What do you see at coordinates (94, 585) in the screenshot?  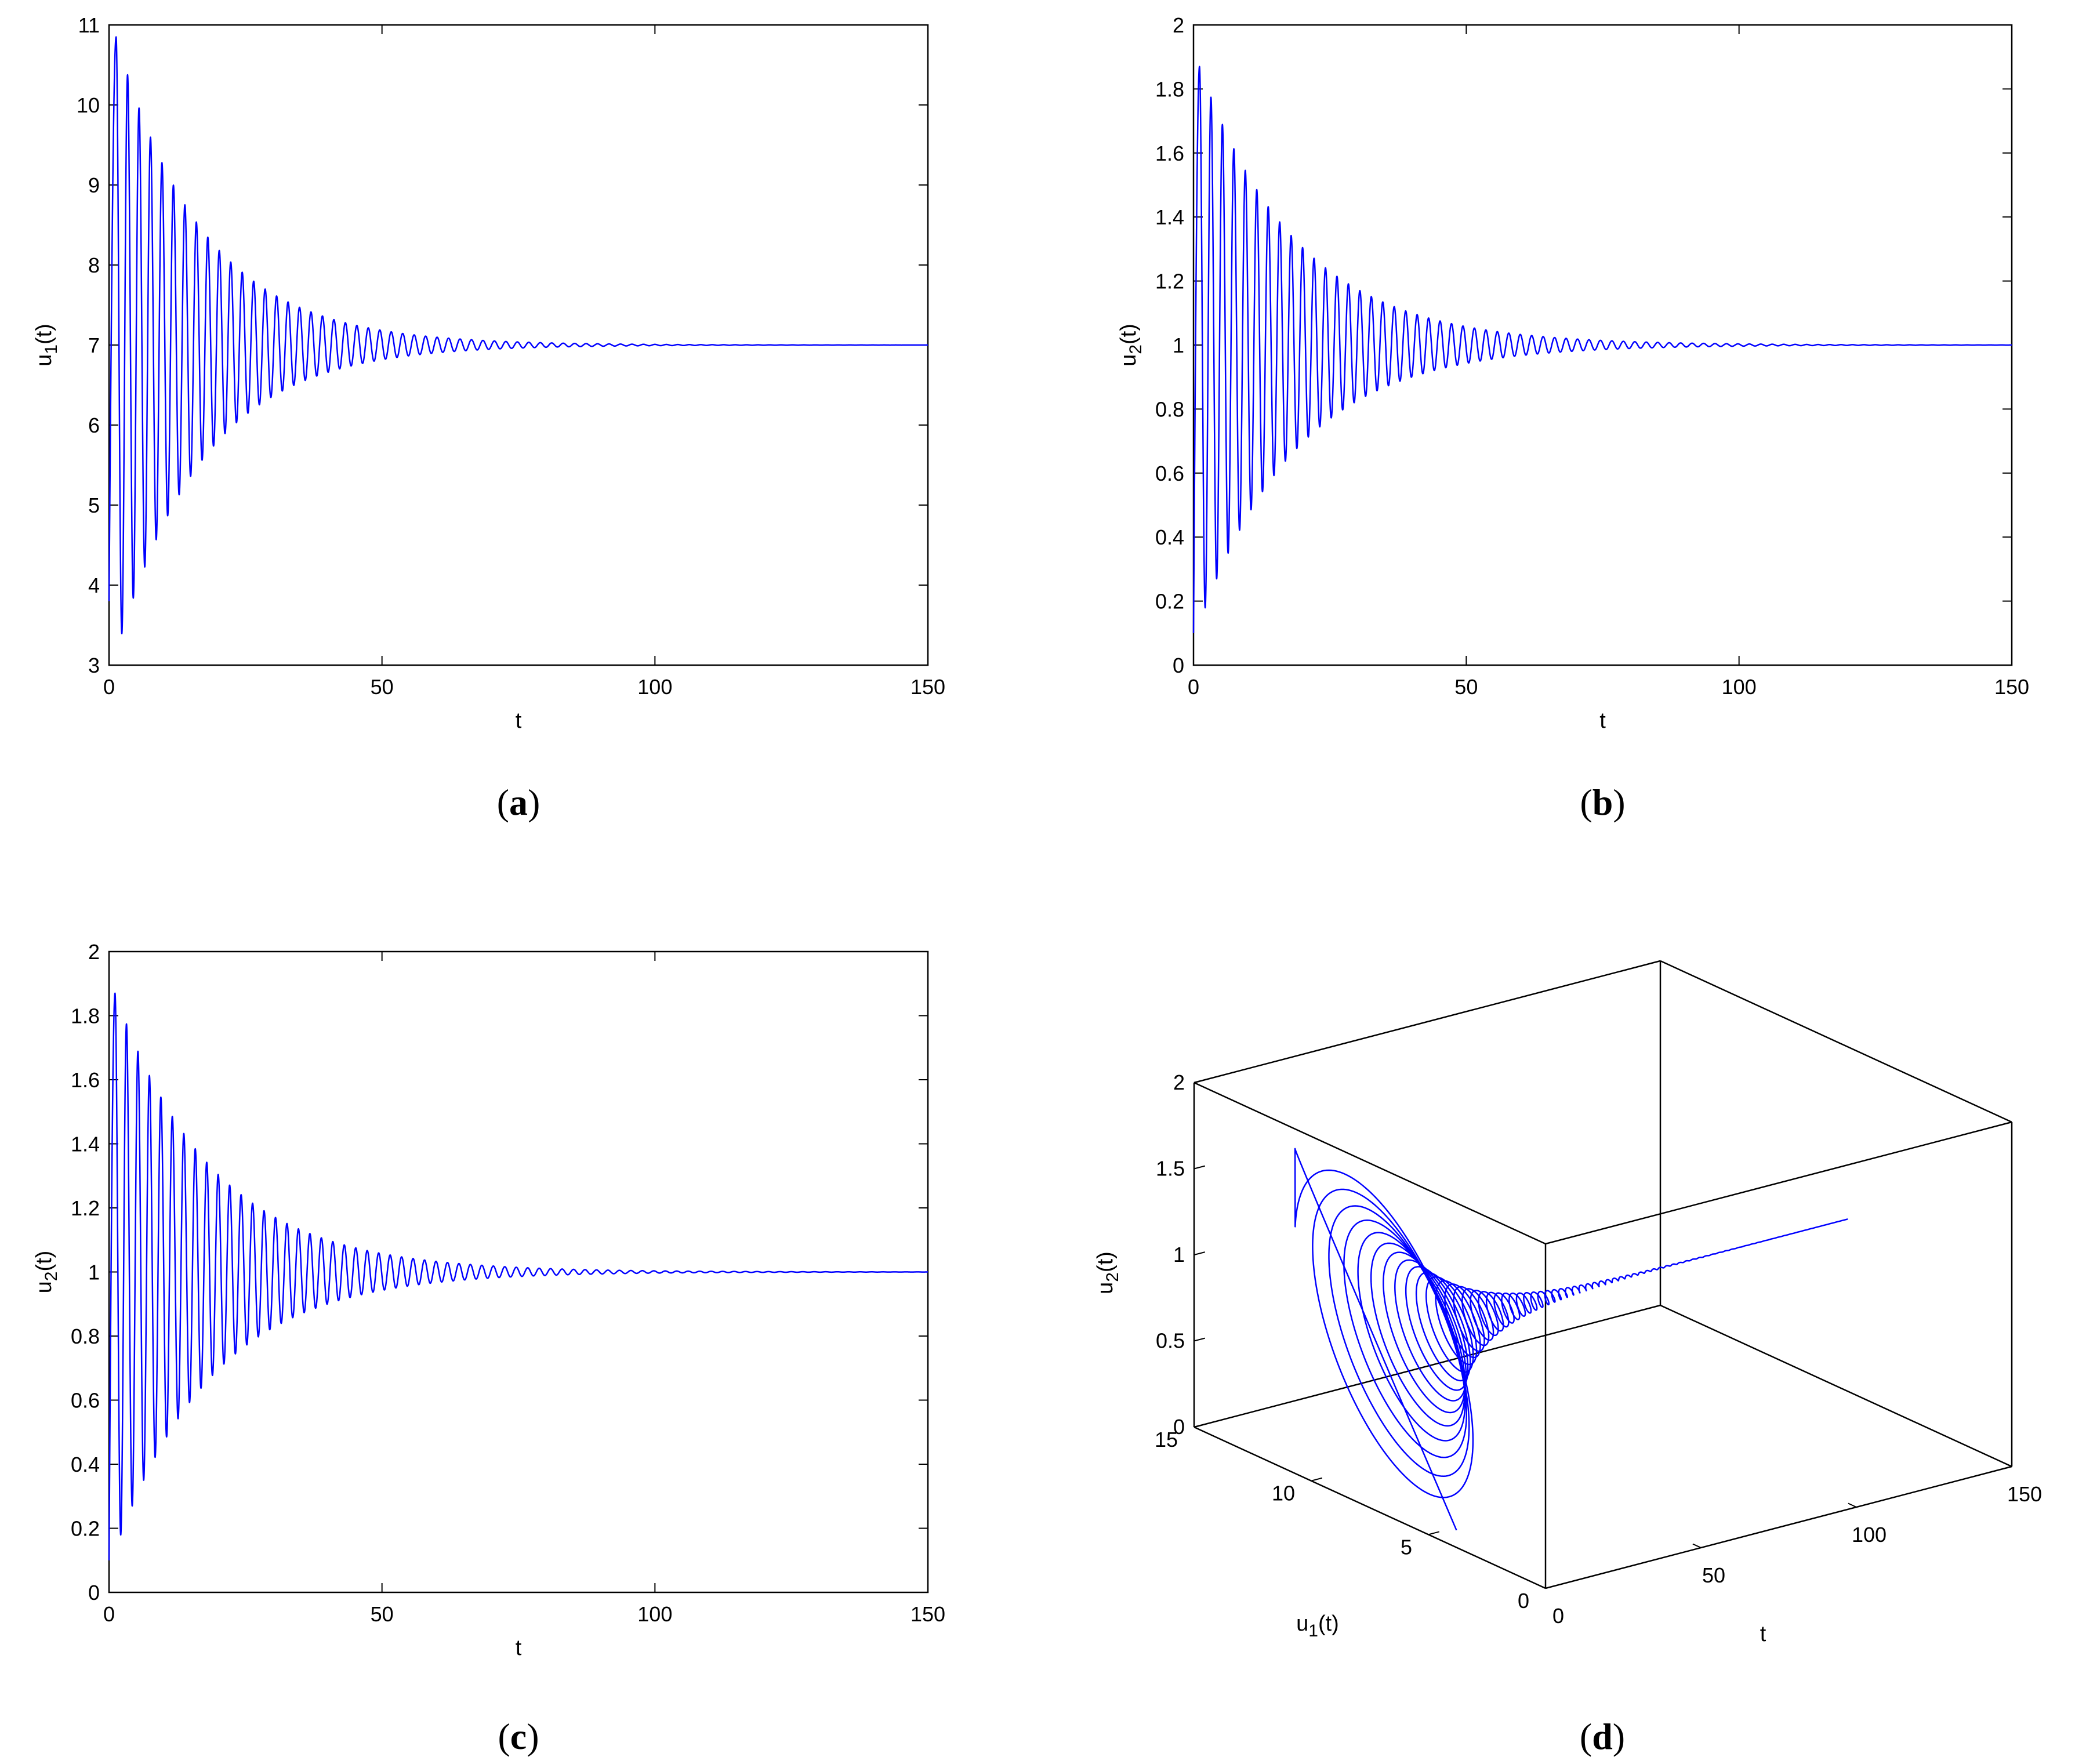 I see `y-tick-label: 4` at bounding box center [94, 585].